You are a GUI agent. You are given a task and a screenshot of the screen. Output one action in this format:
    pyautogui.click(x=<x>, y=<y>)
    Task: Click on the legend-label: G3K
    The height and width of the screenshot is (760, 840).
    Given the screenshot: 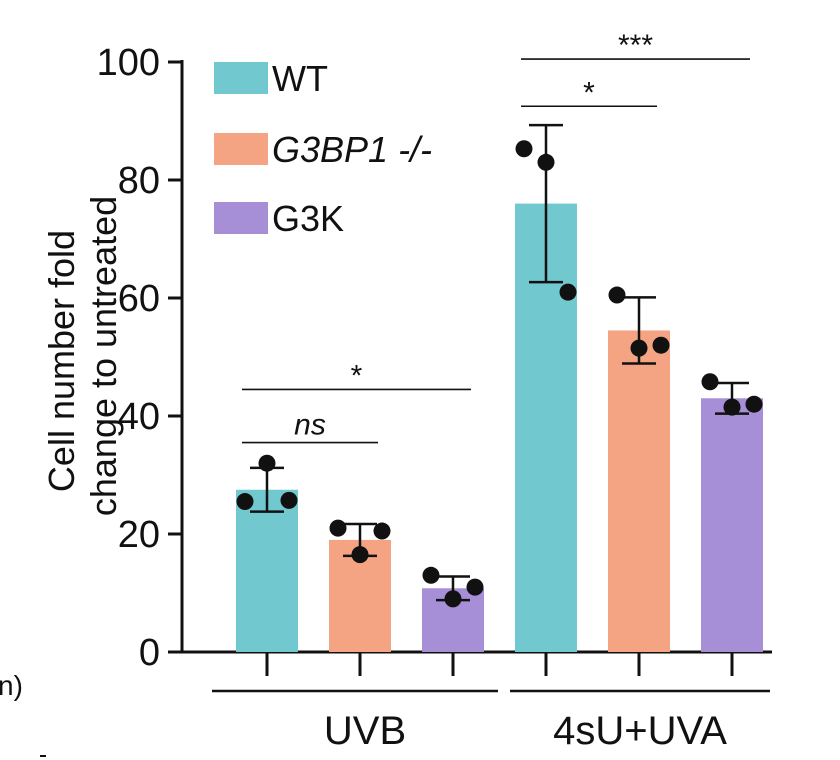 What is the action you would take?
    pyautogui.click(x=308, y=218)
    